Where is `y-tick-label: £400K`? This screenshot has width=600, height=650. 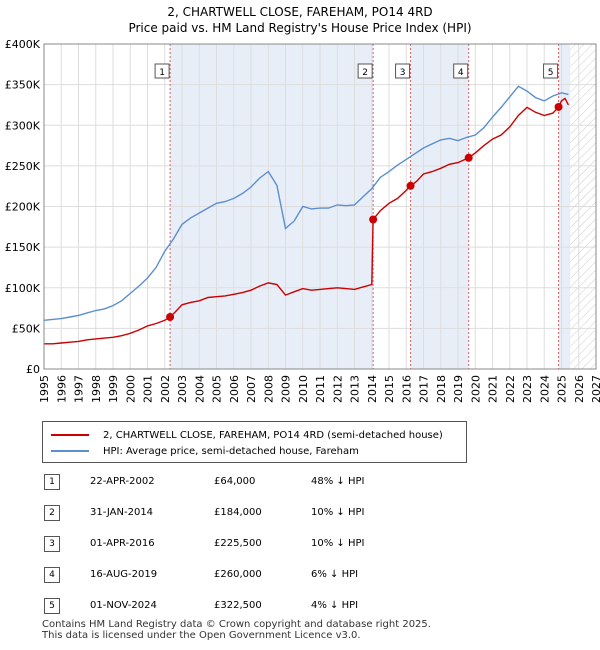
y-tick-label: £400K is located at coordinates (23, 44).